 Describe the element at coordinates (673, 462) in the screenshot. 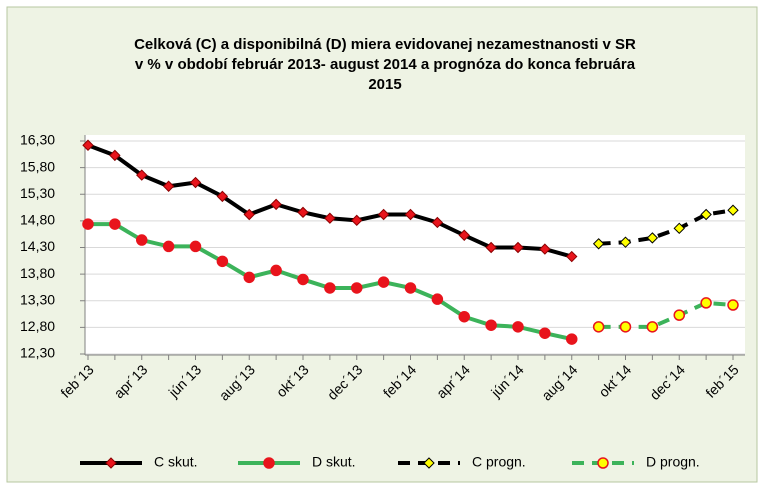

I see `legend-label: D progn.` at that location.